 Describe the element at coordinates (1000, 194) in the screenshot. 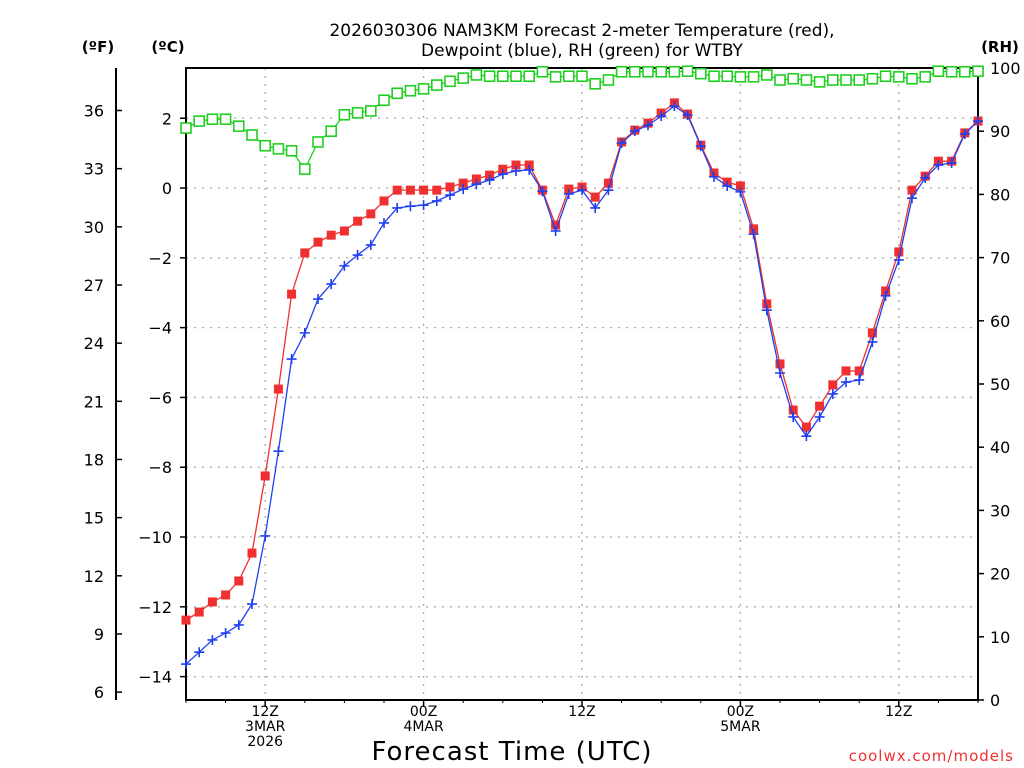

I see `rh-tick-label: 80` at that location.